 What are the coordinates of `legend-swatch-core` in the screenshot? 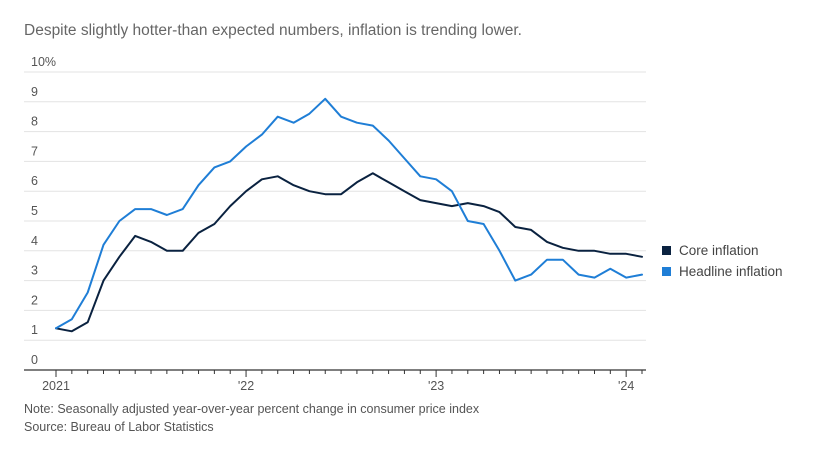 It's located at (666, 250).